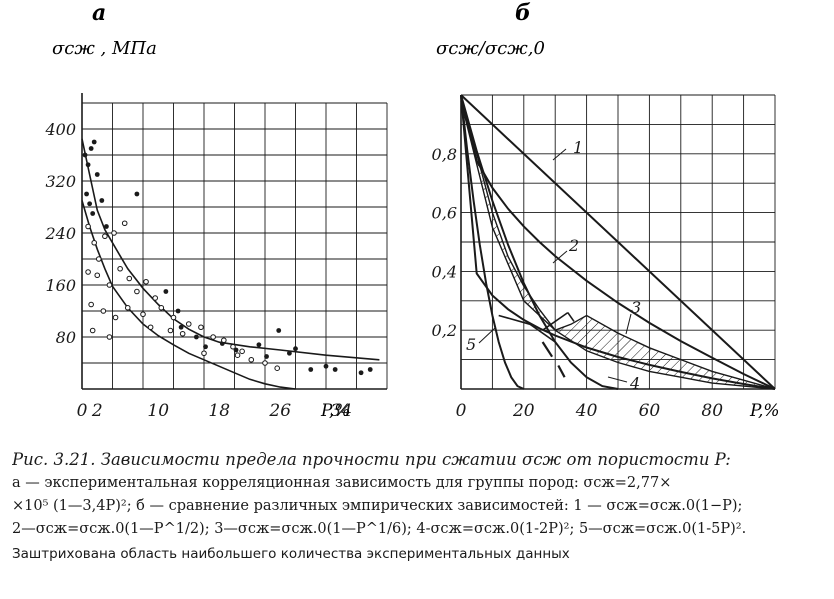  I want to click on panel-a-points, so click(227, 257).